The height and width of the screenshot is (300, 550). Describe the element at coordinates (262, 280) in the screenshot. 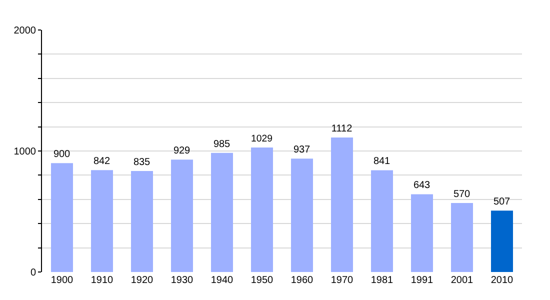

I see `x-tick-label: 1950` at that location.